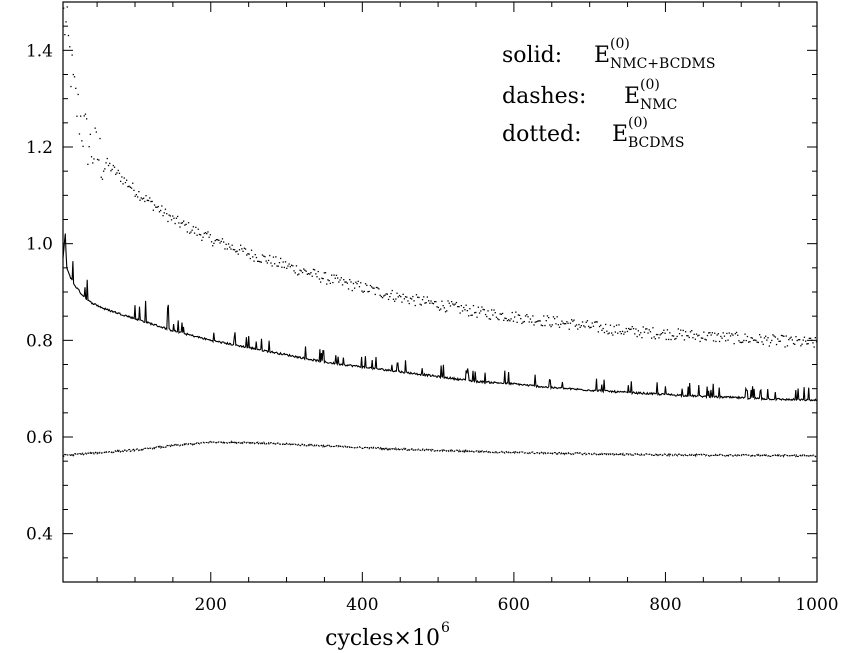  What do you see at coordinates (632, 96) in the screenshot?
I see `legend-symbol: E` at bounding box center [632, 96].